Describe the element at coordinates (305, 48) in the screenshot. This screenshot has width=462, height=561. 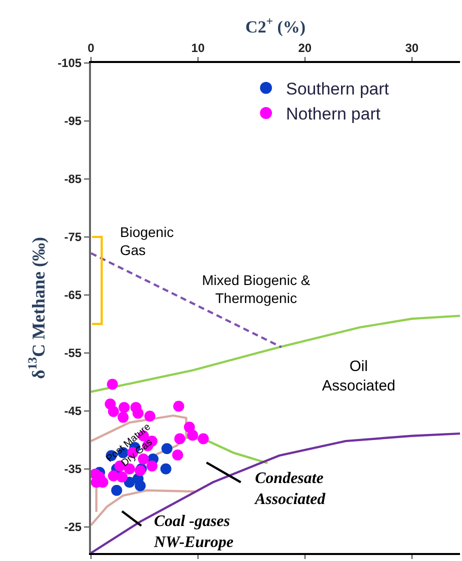
I see `x-tick-label: 20` at that location.